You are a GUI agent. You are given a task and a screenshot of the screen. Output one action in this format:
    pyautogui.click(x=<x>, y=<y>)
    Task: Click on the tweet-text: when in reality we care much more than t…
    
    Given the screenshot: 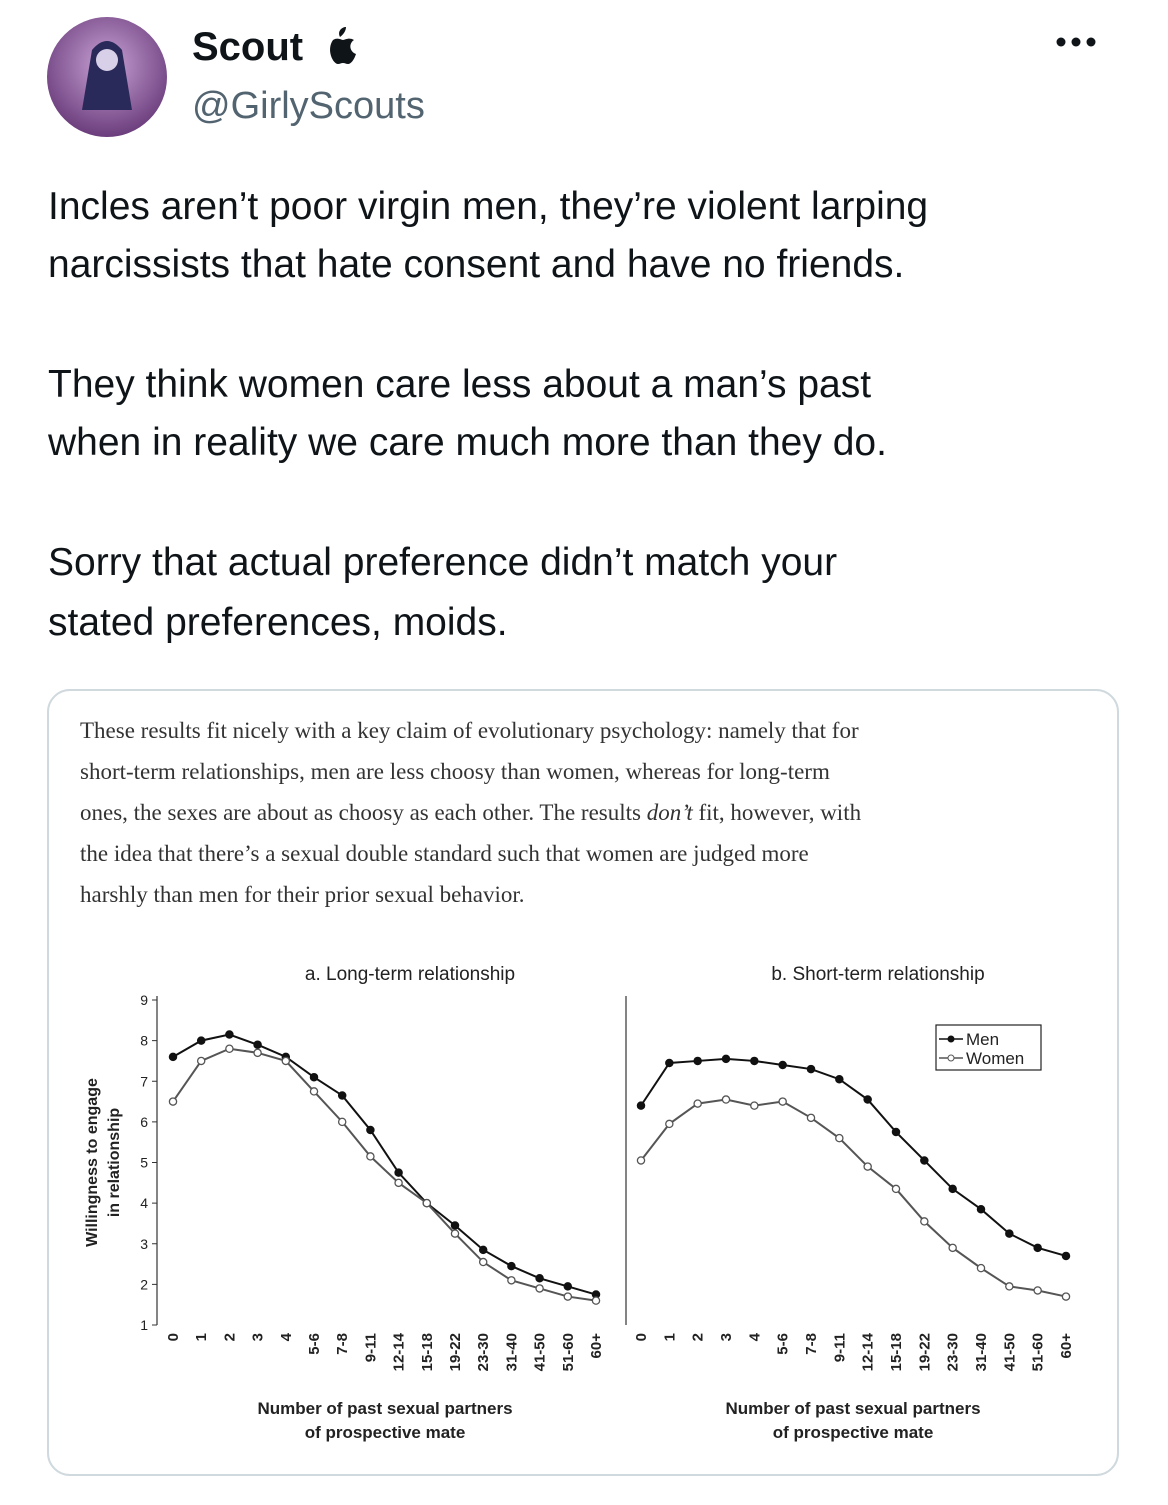 What is the action you would take?
    pyautogui.click(x=467, y=442)
    